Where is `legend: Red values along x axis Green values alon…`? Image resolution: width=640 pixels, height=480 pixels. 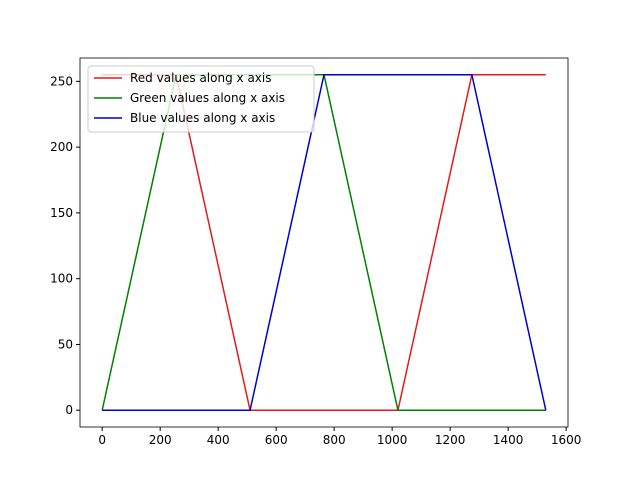
legend: Red values along x axis Green values alon… is located at coordinates (201, 99).